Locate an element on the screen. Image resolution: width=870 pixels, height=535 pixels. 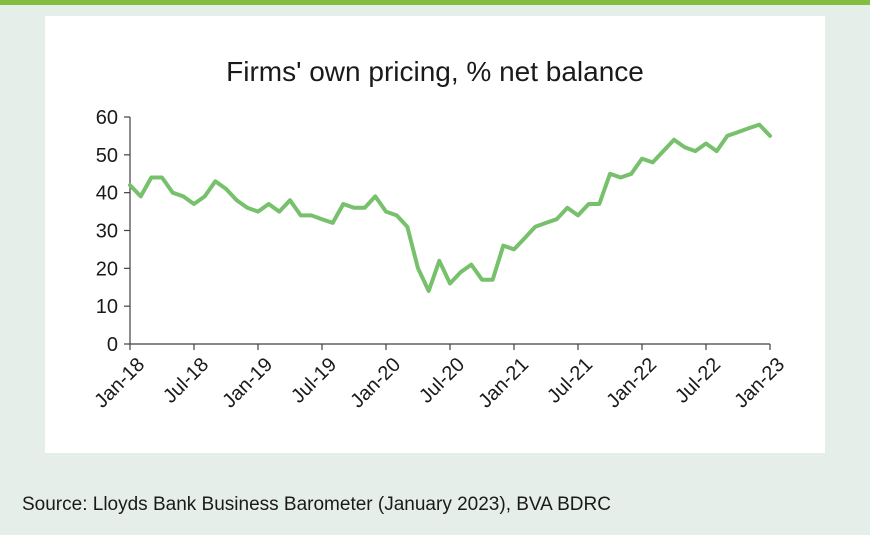
y-tick-label: 40 is located at coordinates (107, 194).